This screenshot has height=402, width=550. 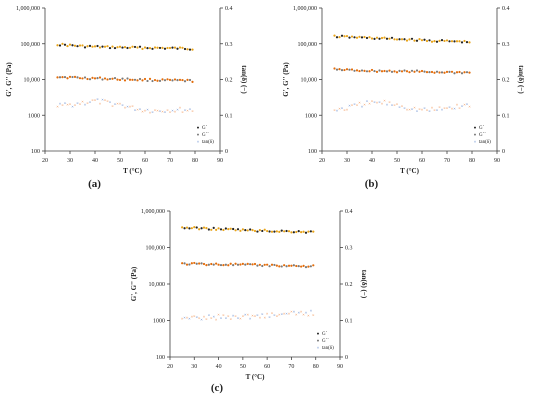 What do you see at coordinates (409, 171) in the screenshot?
I see `x-axis-label: T (°C)` at bounding box center [409, 171].